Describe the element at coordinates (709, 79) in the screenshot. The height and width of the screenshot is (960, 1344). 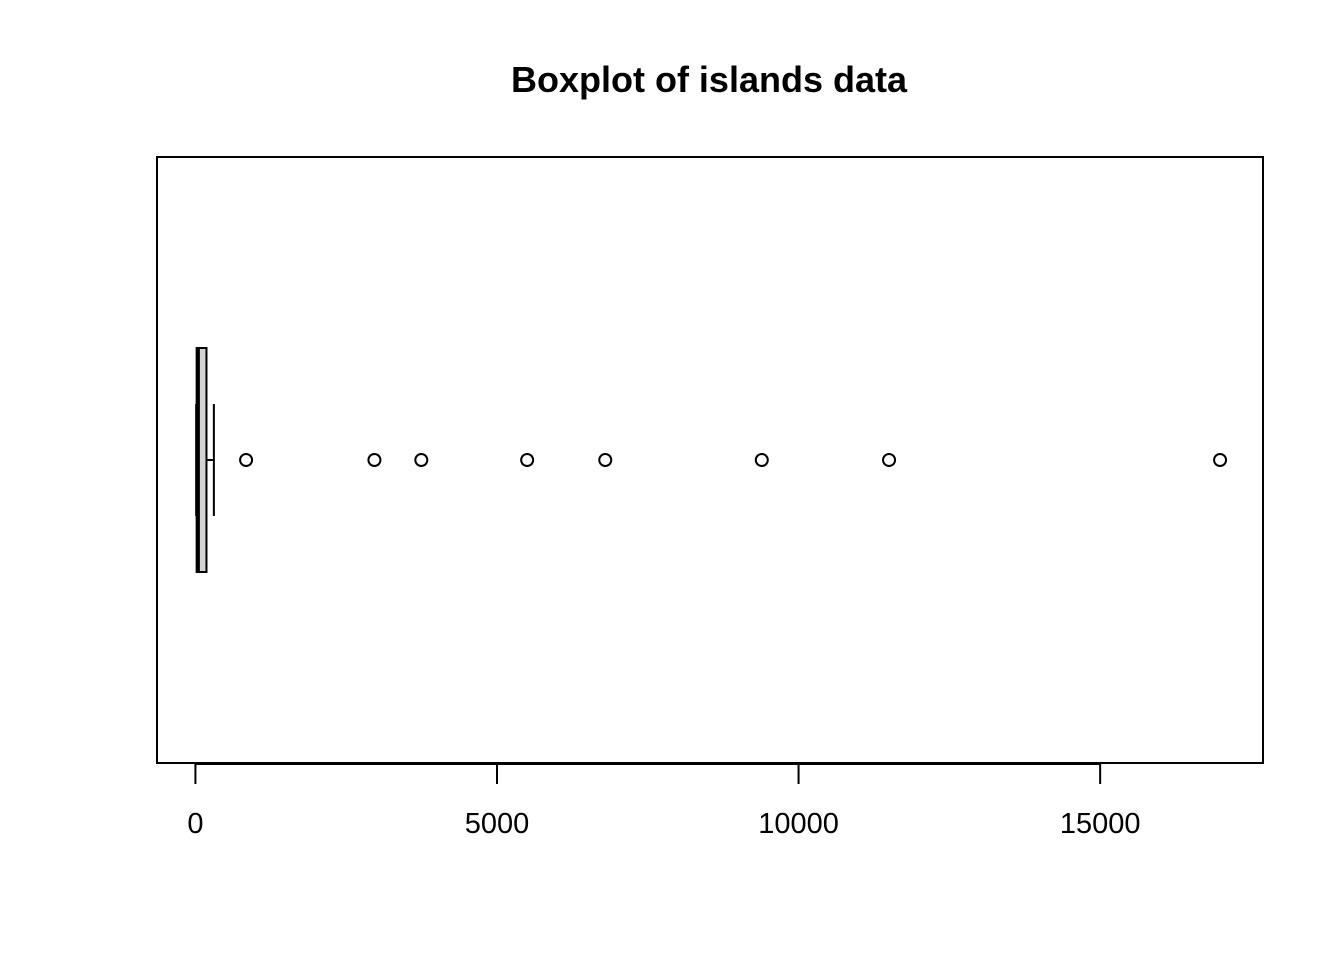
I see `chart-title: Boxplot of islands data` at that location.